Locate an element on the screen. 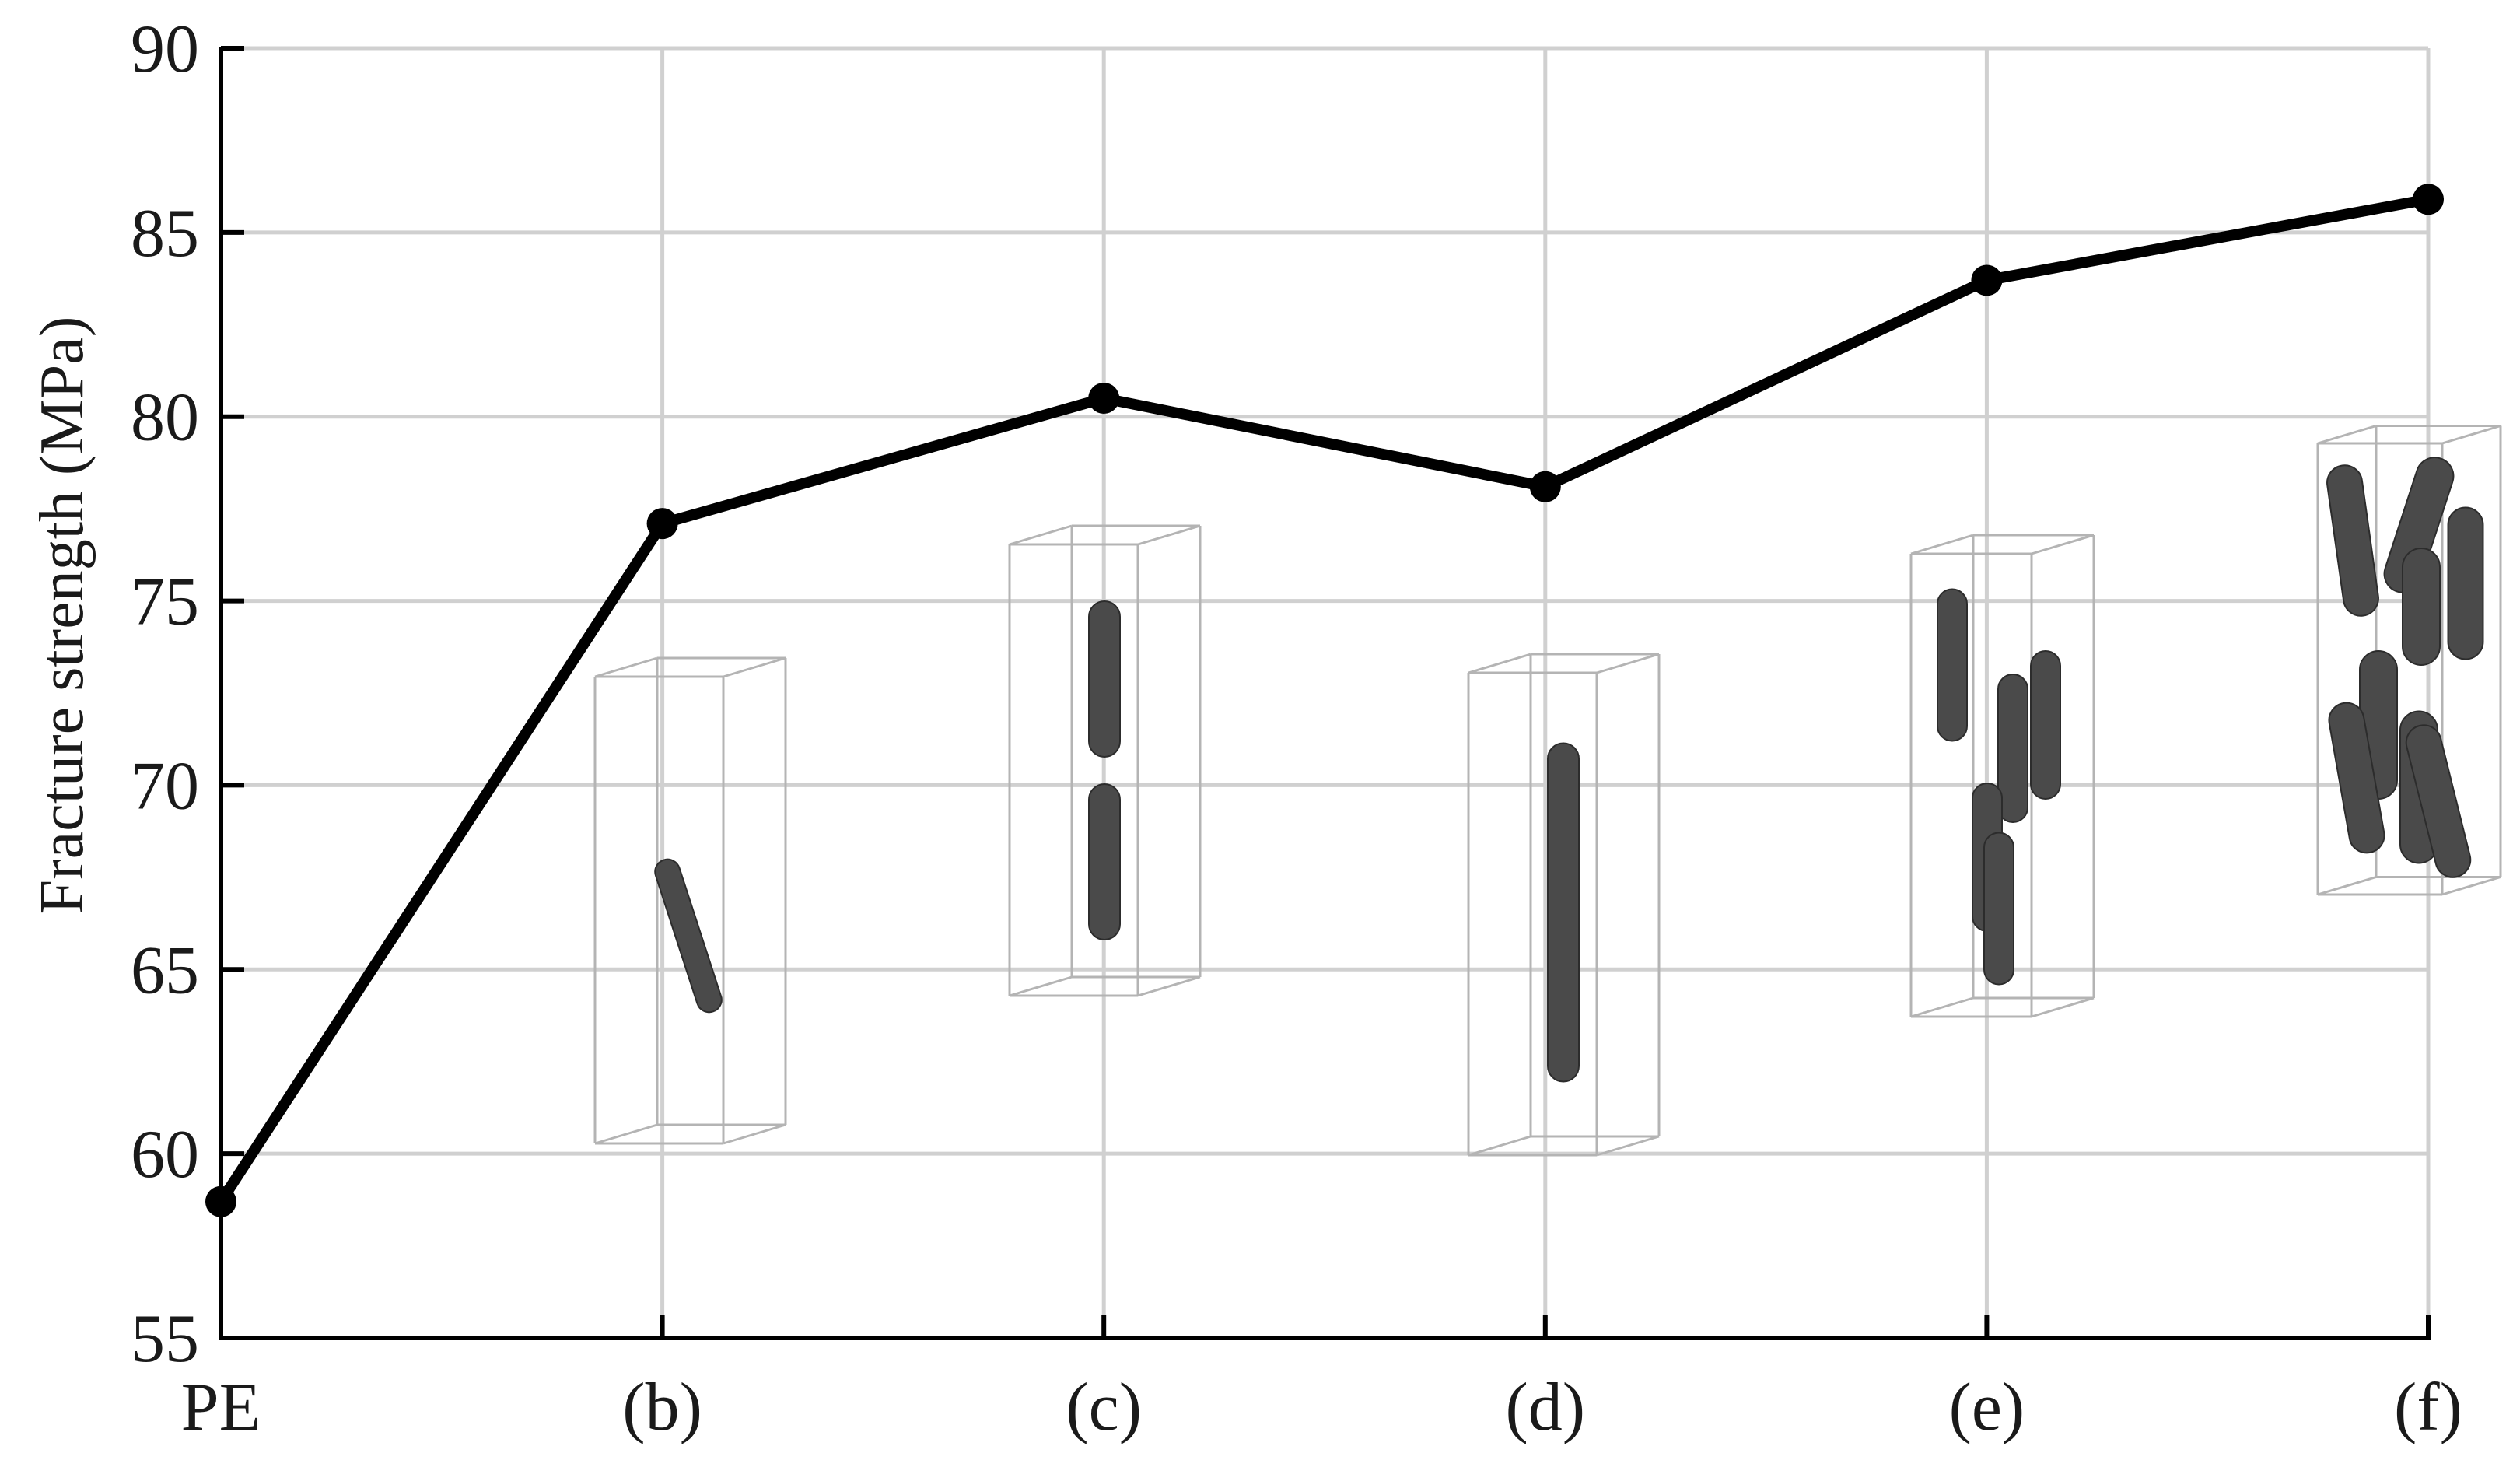  x-tick-label: (d) is located at coordinates (1545, 1407).